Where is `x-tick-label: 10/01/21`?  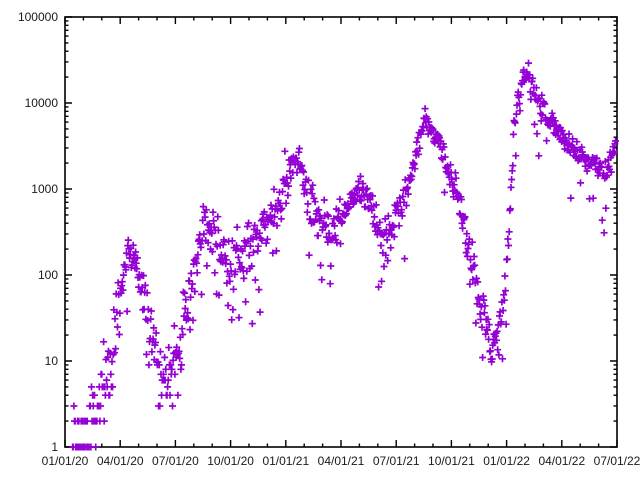 x-tick-label: 10/01/21 is located at coordinates (451, 461).